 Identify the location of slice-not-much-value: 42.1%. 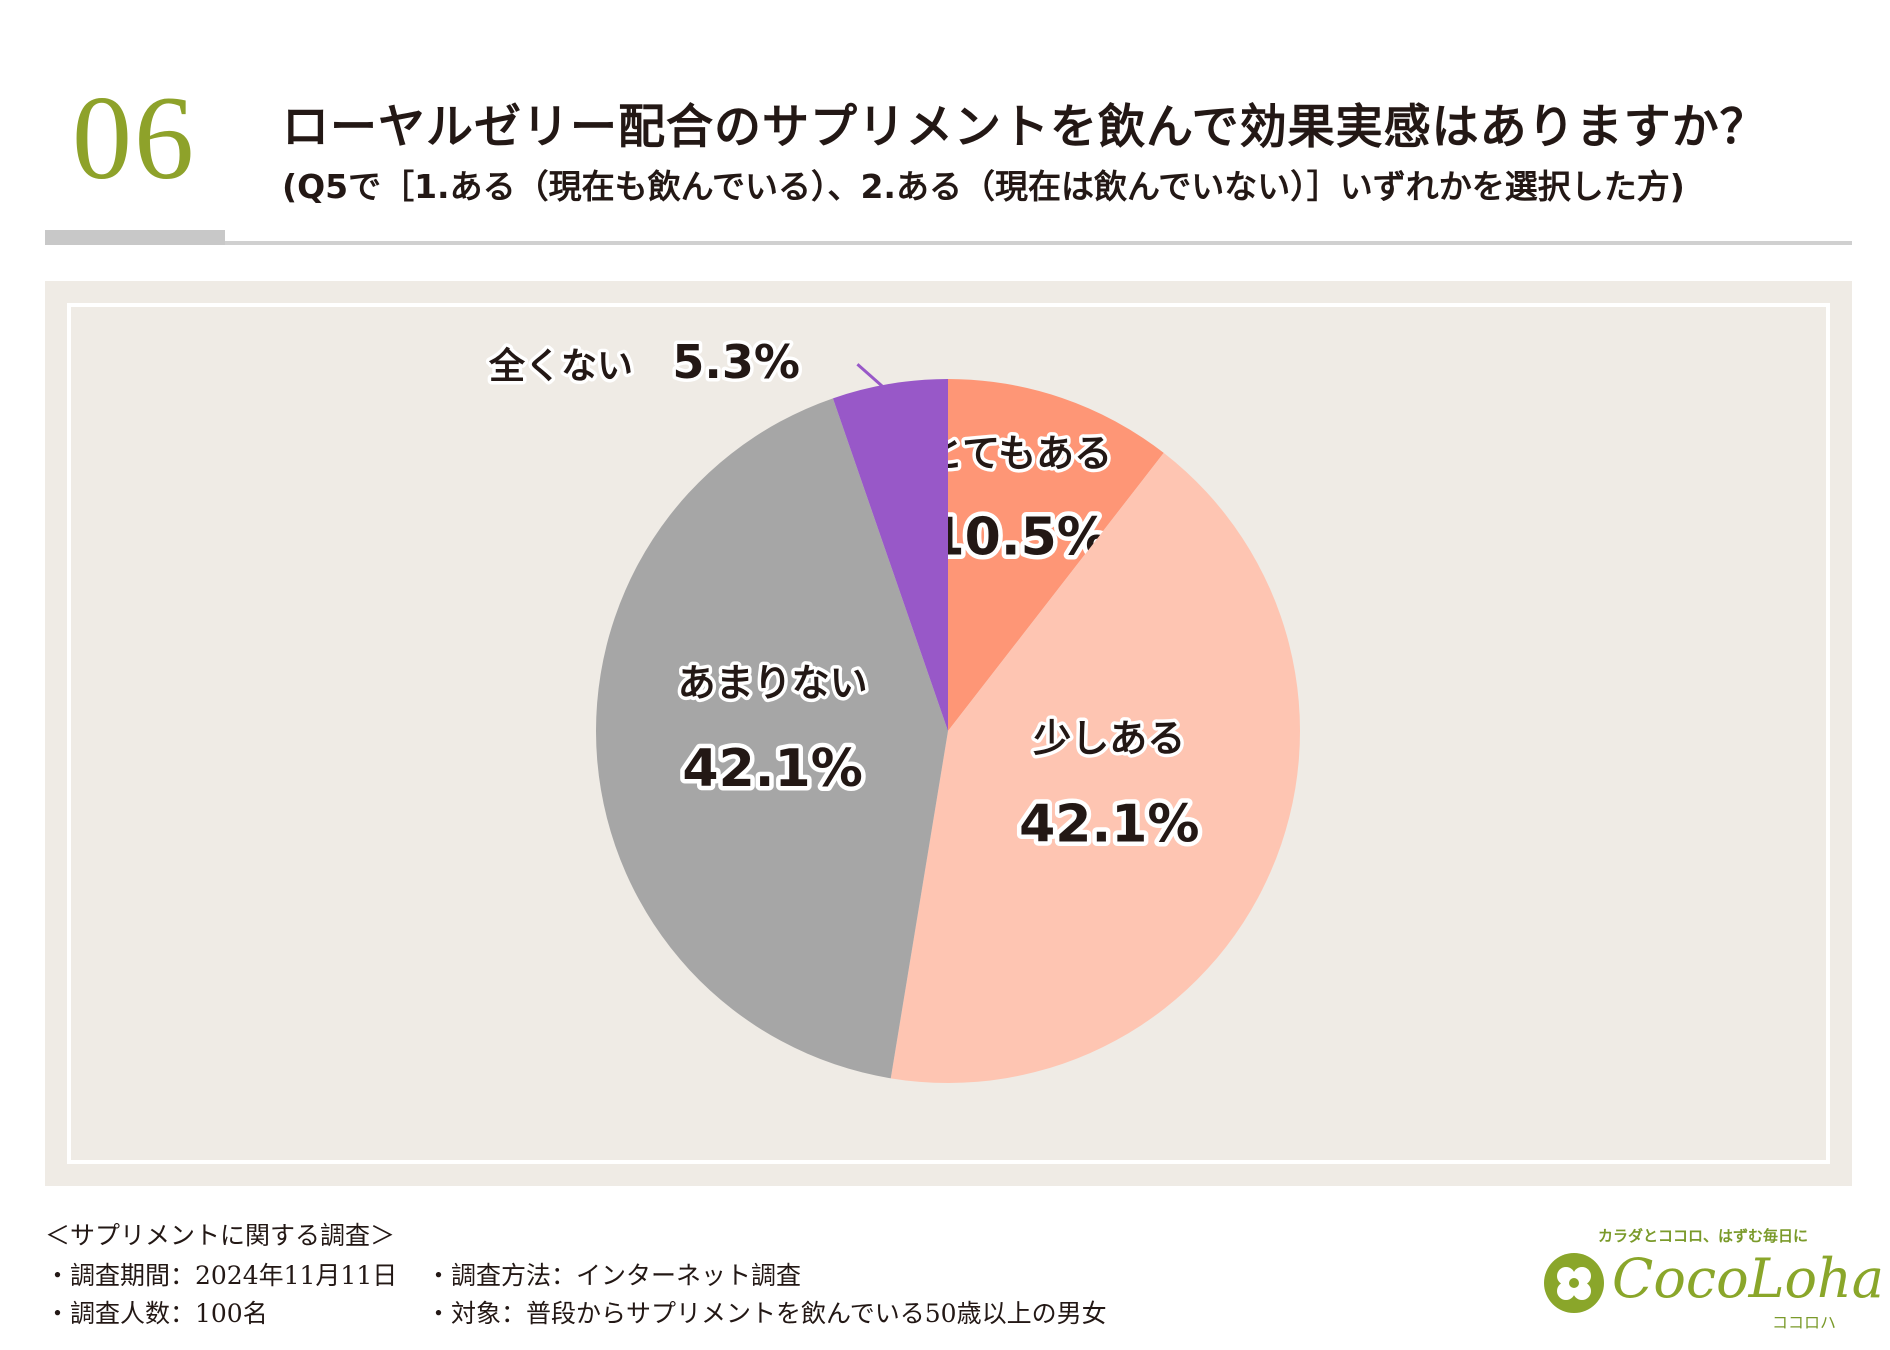
(772, 769).